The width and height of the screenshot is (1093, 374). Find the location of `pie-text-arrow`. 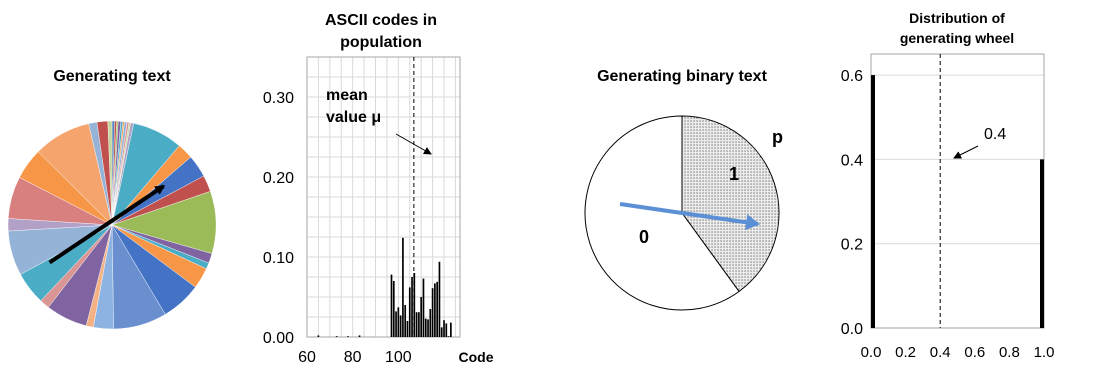

pie-text-arrow is located at coordinates (107, 224).